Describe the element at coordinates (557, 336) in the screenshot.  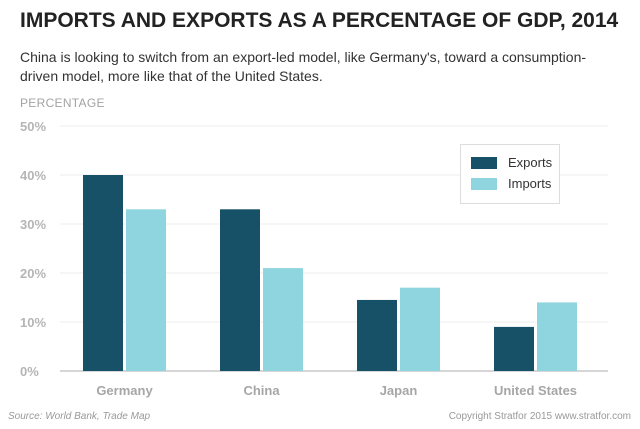
I see `bar-imports-united-states` at that location.